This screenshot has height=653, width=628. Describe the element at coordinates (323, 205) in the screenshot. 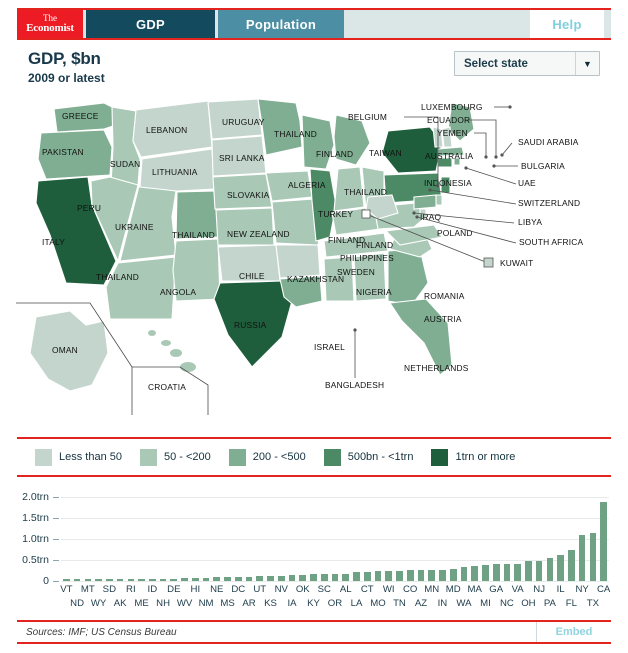

I see `state-il` at that location.